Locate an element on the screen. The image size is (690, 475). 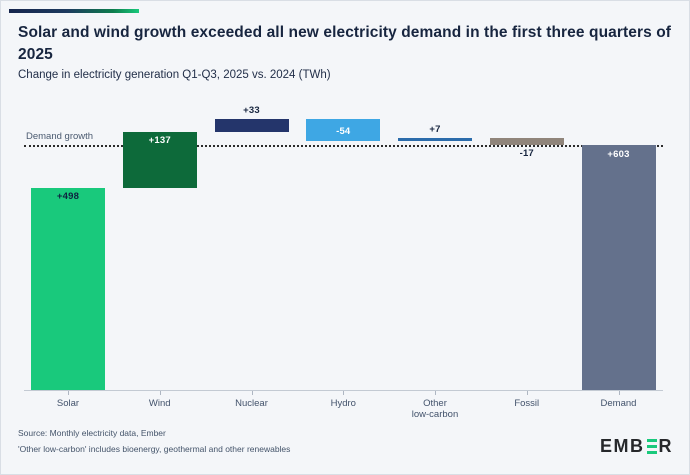
reference-line is located at coordinates (343, 146).